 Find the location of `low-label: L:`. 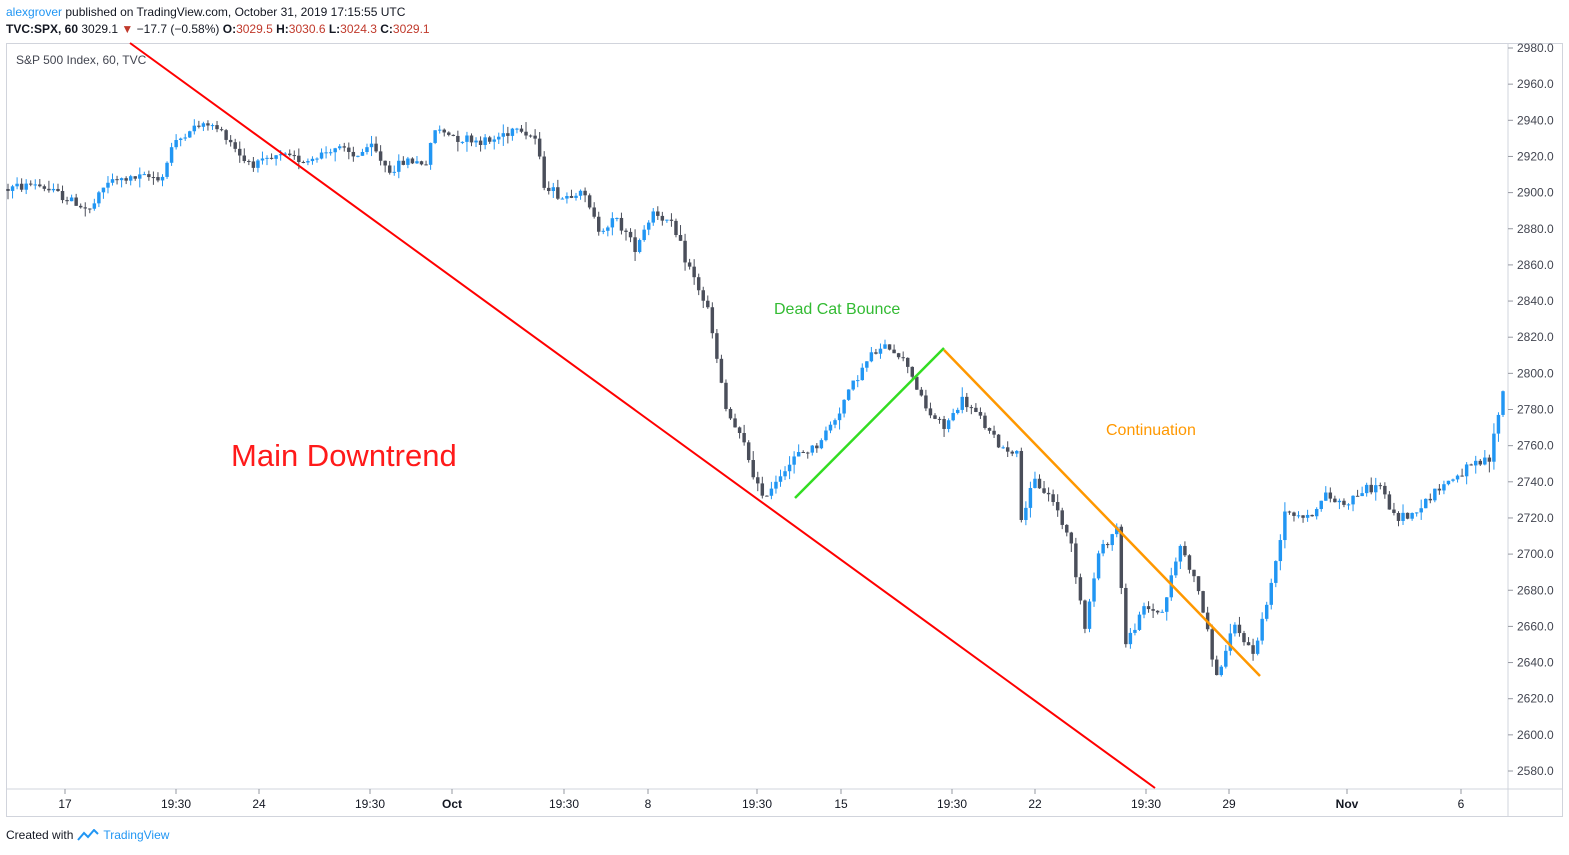

low-label: L: is located at coordinates (334, 29).